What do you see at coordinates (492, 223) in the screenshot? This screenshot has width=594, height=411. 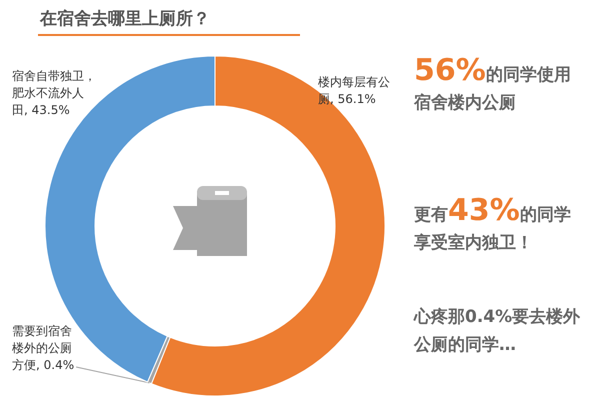 I see `text: 更有43%的同学享受室内独卫！` at bounding box center [492, 223].